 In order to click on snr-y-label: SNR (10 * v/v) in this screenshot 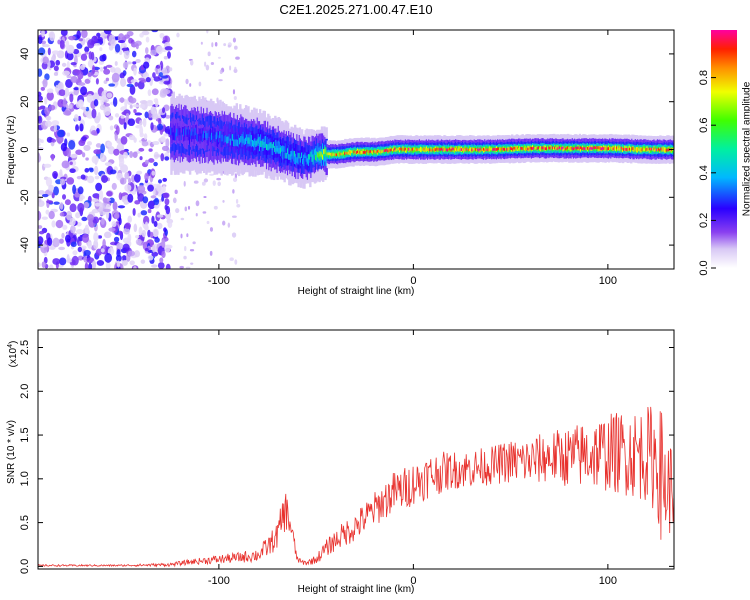, I will do `click(11, 452)`.